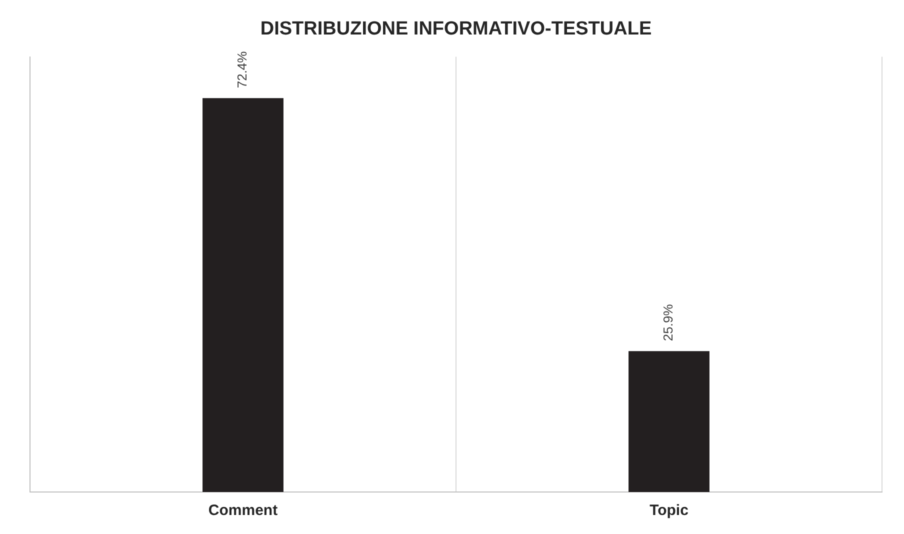 The height and width of the screenshot is (534, 904). What do you see at coordinates (456, 29) in the screenshot?
I see `chart-title: DISTRIBUZIONE INFORMATIVO-TESTUALE` at bounding box center [456, 29].